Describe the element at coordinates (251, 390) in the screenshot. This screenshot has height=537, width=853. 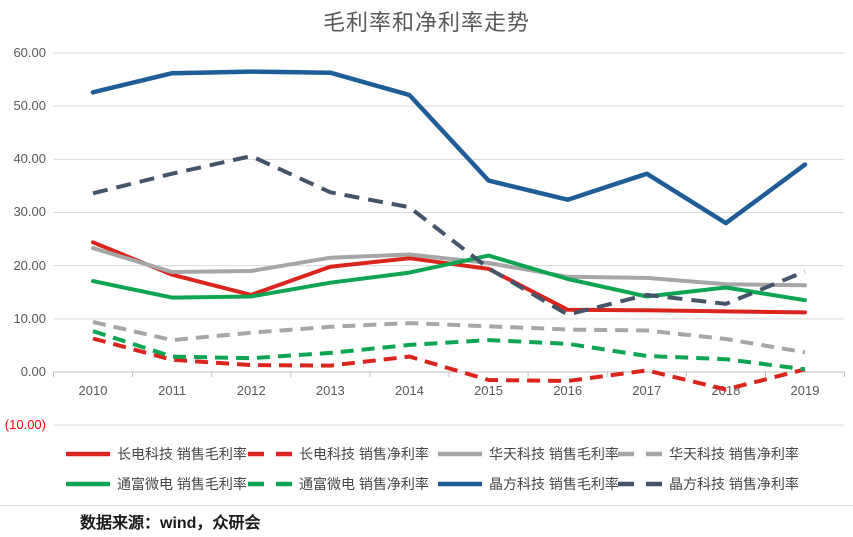
I see `x-tick-label: 2012` at that location.